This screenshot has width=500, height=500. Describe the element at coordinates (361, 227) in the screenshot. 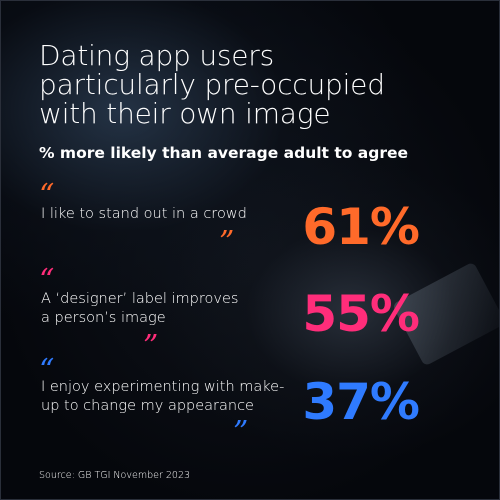

I see `stat-value: 61%` at that location.